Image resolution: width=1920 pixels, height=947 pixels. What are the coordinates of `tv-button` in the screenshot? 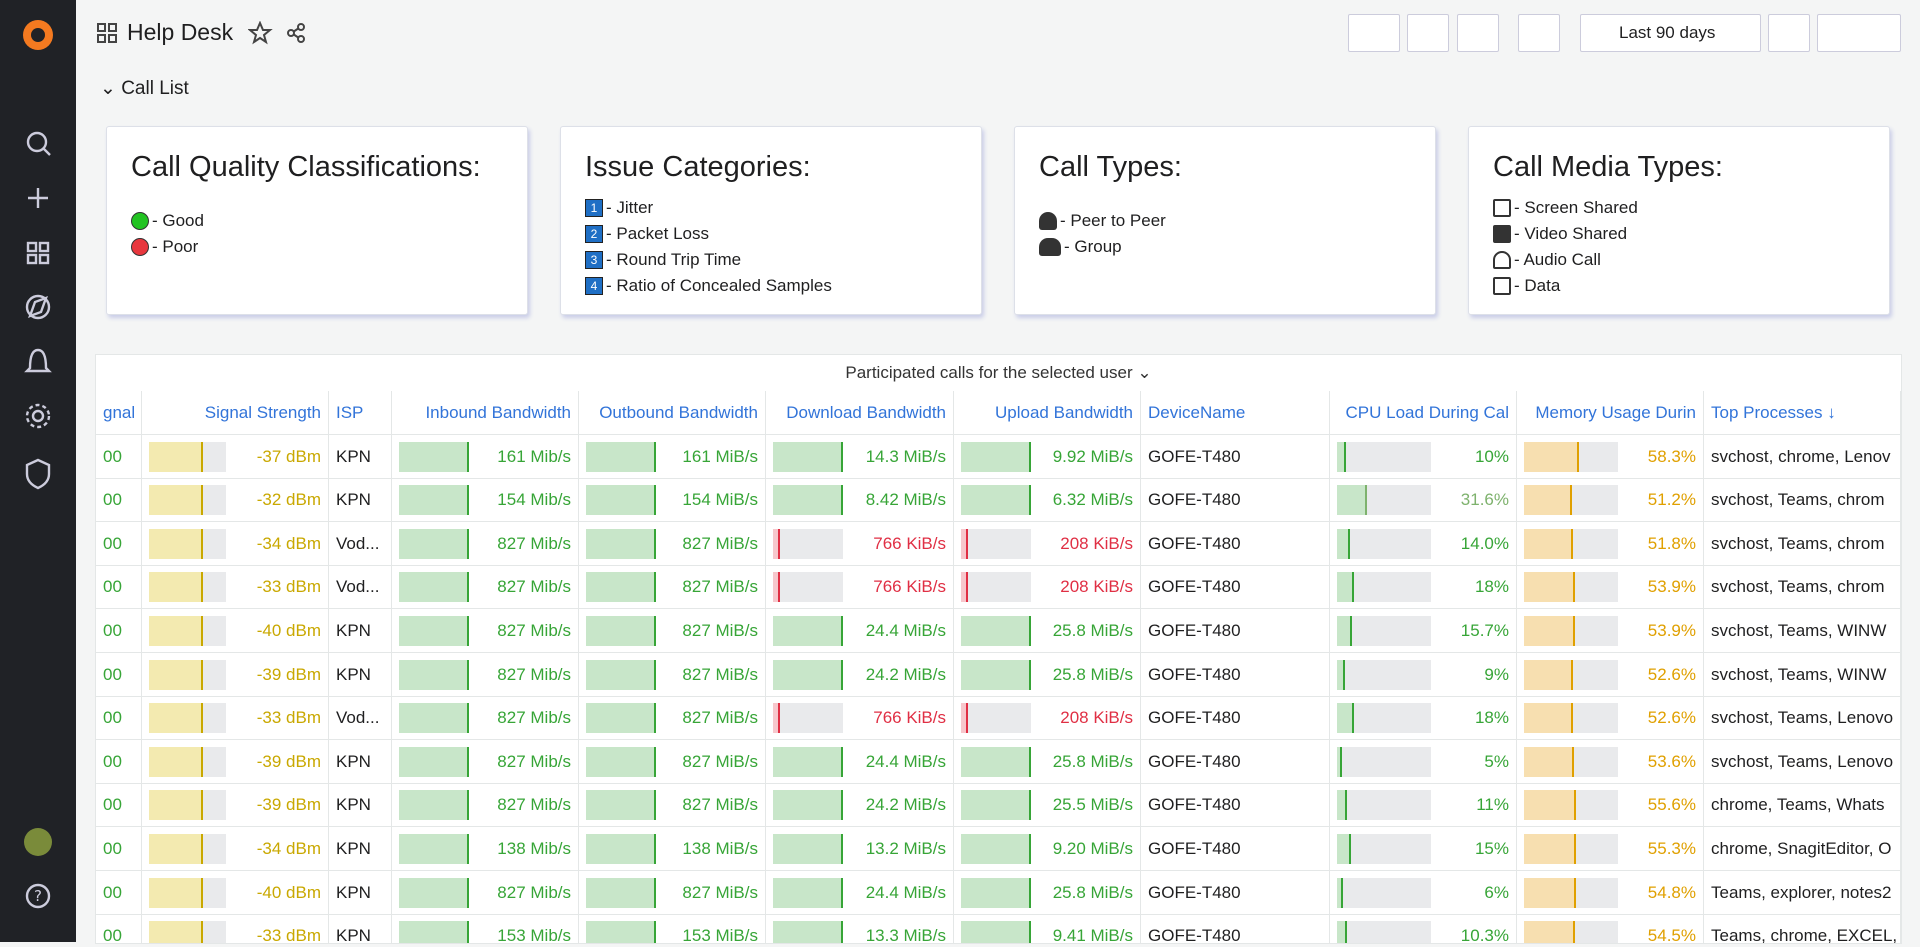 It's located at (1539, 33).